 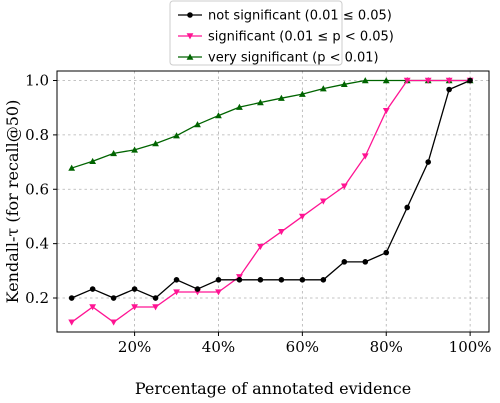 What do you see at coordinates (37, 135) in the screenshot?
I see `y-tick-label: 0.8` at bounding box center [37, 135].